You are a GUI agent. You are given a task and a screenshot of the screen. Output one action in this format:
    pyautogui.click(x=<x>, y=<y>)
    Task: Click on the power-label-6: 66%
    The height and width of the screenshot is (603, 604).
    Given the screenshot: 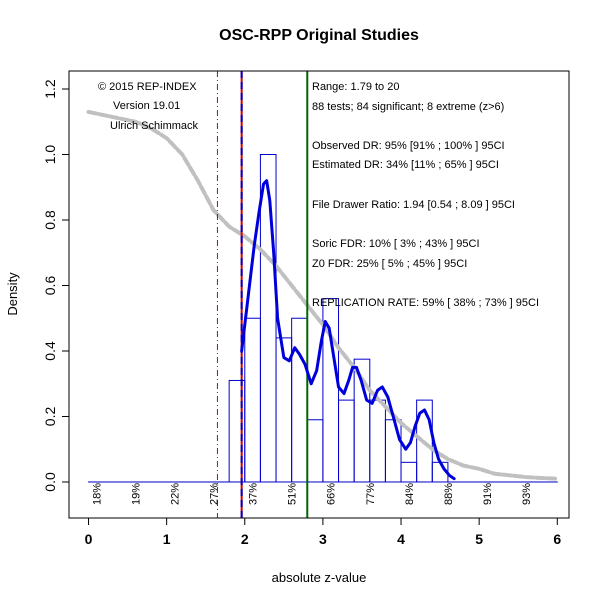 What is the action you would take?
    pyautogui.click(x=332, y=494)
    